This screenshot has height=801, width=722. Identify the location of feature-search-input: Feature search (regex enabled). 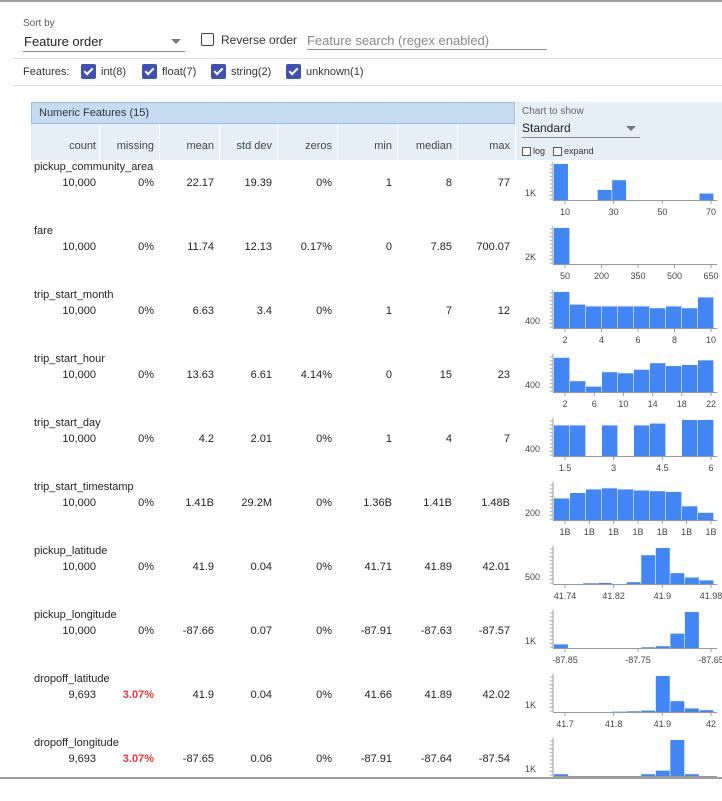
(427, 41).